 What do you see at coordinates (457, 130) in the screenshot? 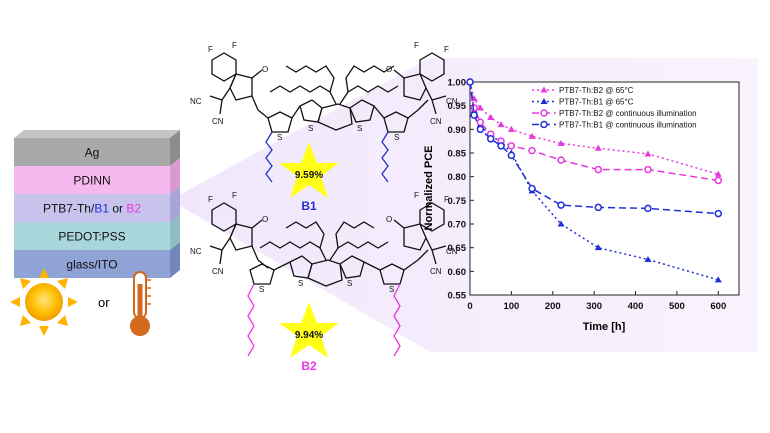
I see `y-tick-label: 0.90` at bounding box center [457, 130].